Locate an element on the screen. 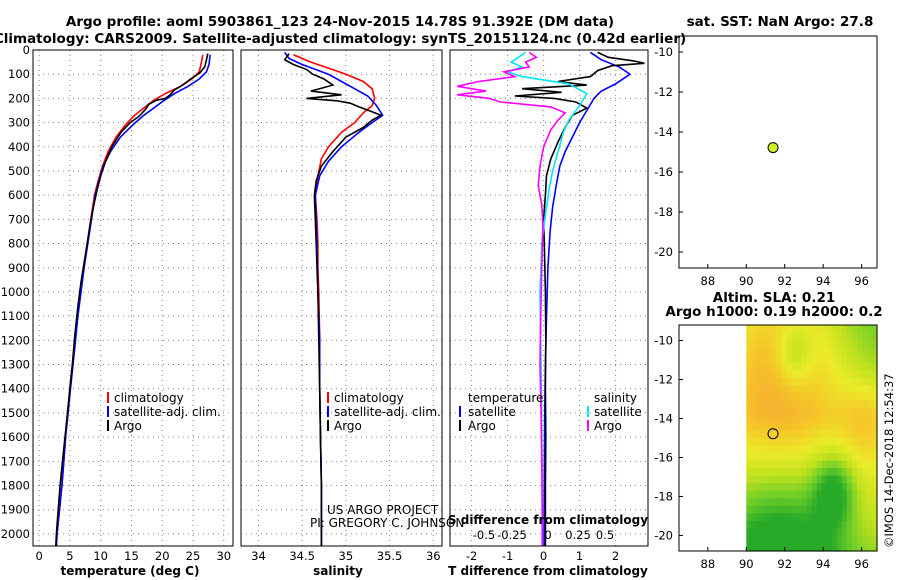  x-tick-label: 34 is located at coordinates (258, 556).